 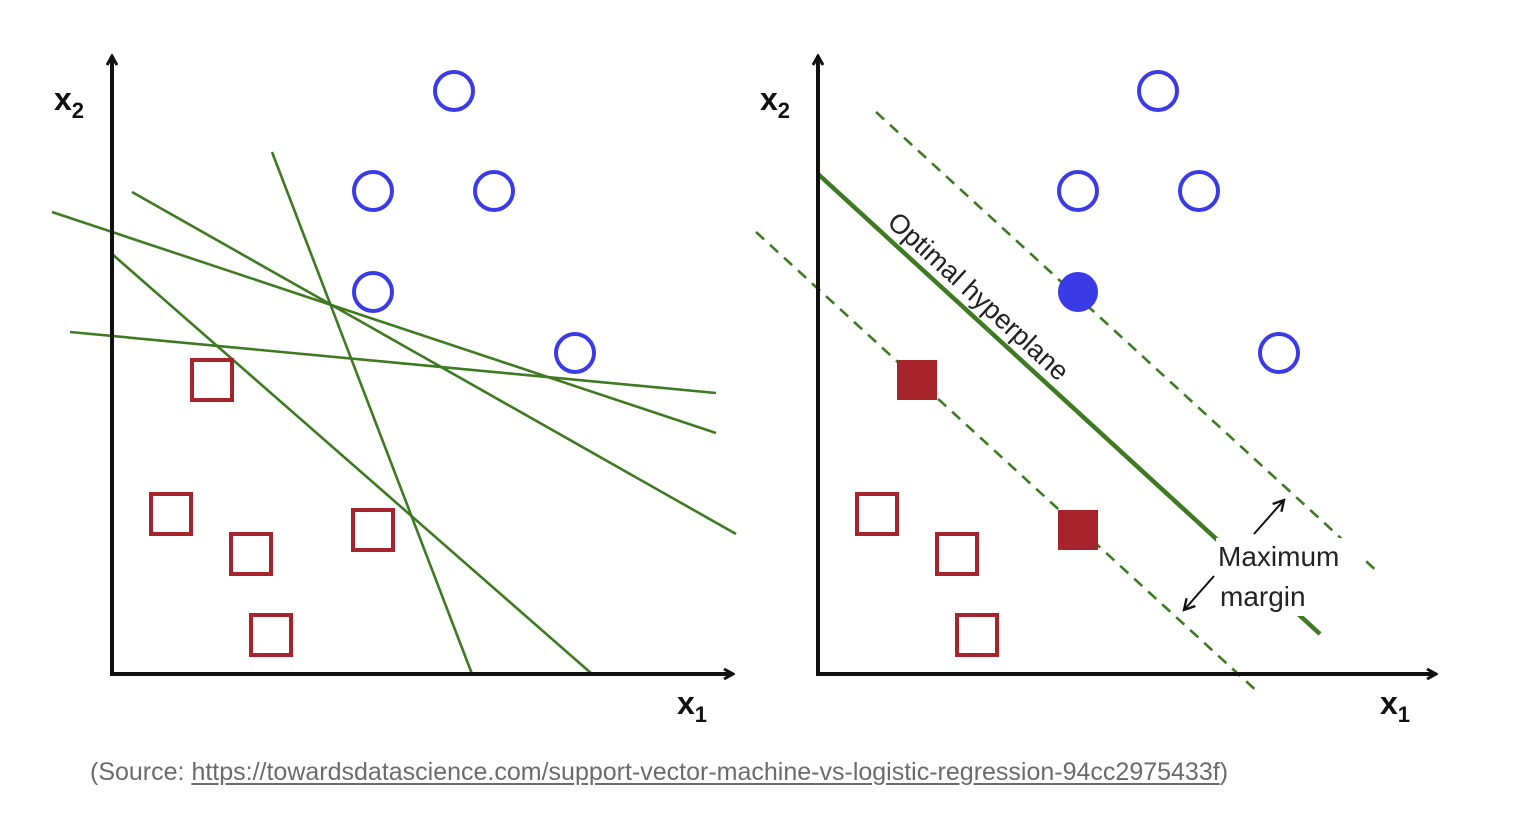 I want to click on caption-prefix: (Source:, so click(x=141, y=772).